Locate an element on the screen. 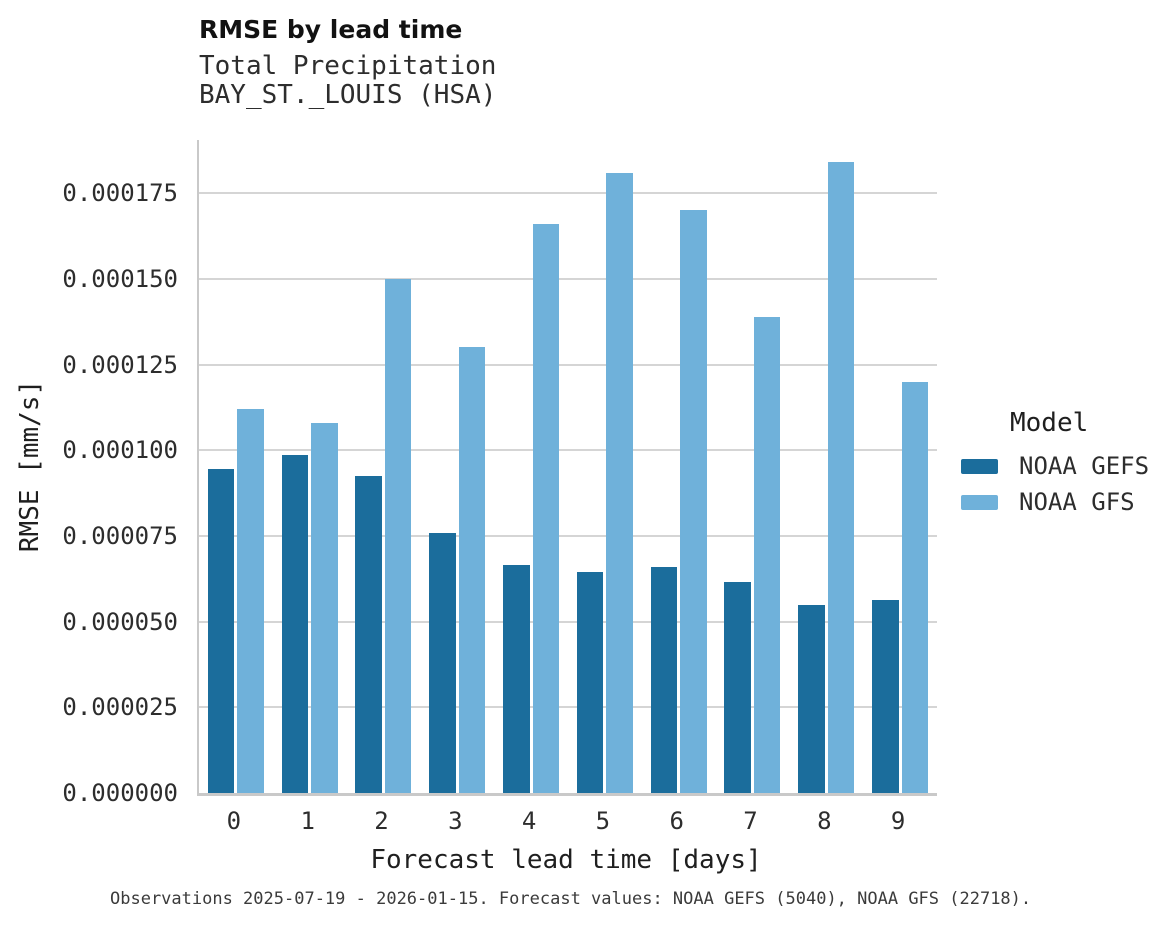  x-tick-label: 1 is located at coordinates (307, 821).